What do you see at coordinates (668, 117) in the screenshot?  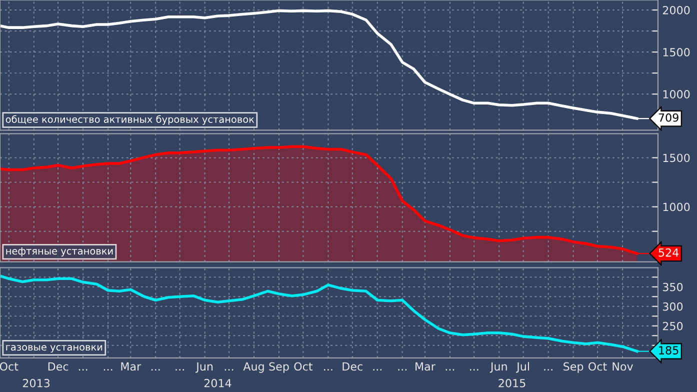 I see `data-label: 709` at bounding box center [668, 117].